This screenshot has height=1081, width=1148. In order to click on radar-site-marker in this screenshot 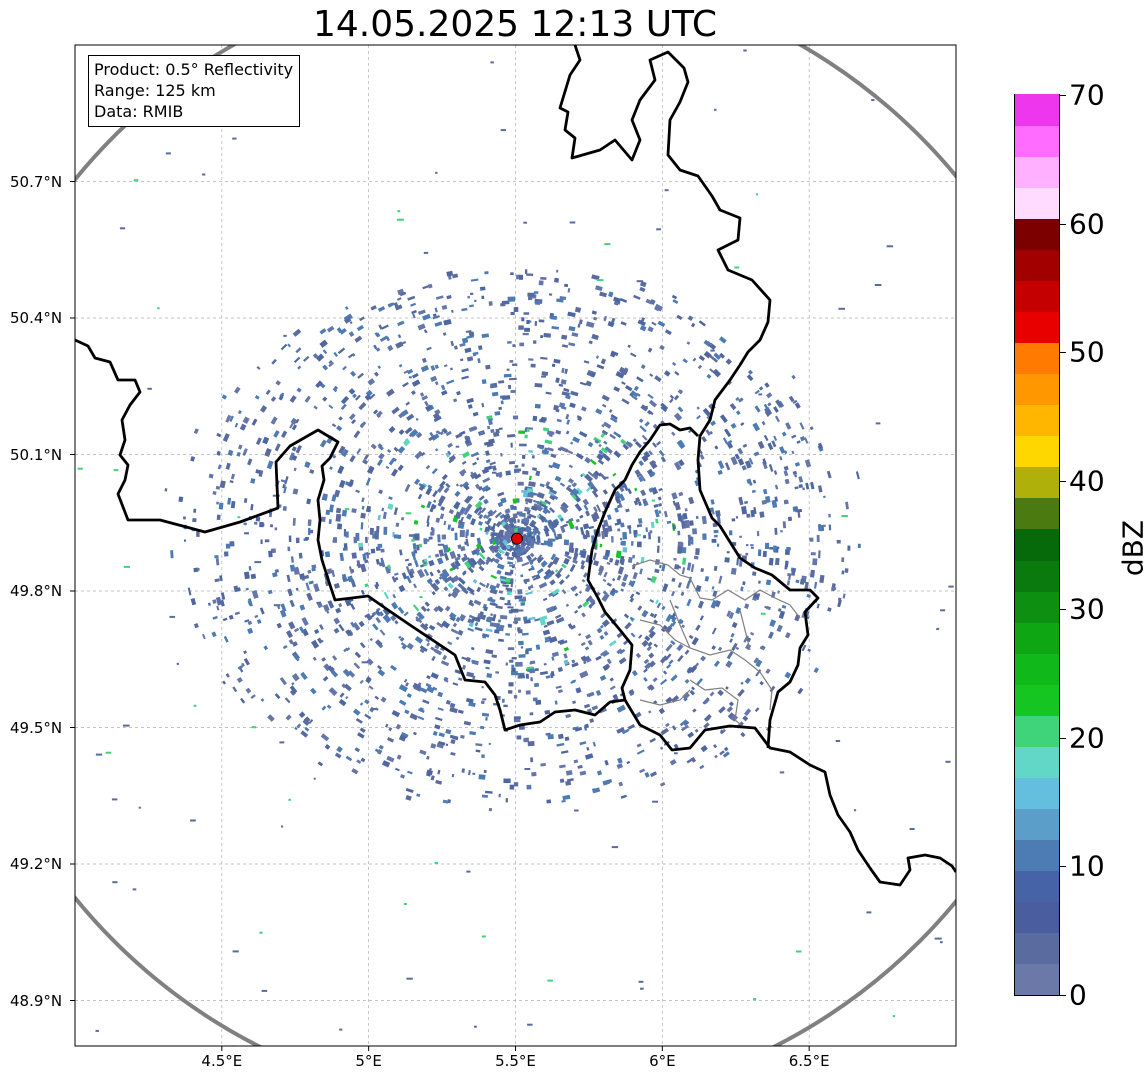, I will do `click(516, 538)`.